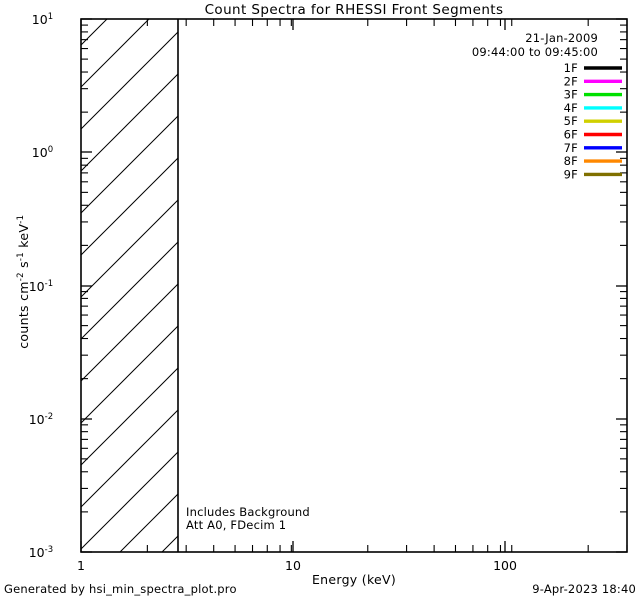  Describe the element at coordinates (23, 266) in the screenshot. I see `y-axis-label-mid: s` at that location.